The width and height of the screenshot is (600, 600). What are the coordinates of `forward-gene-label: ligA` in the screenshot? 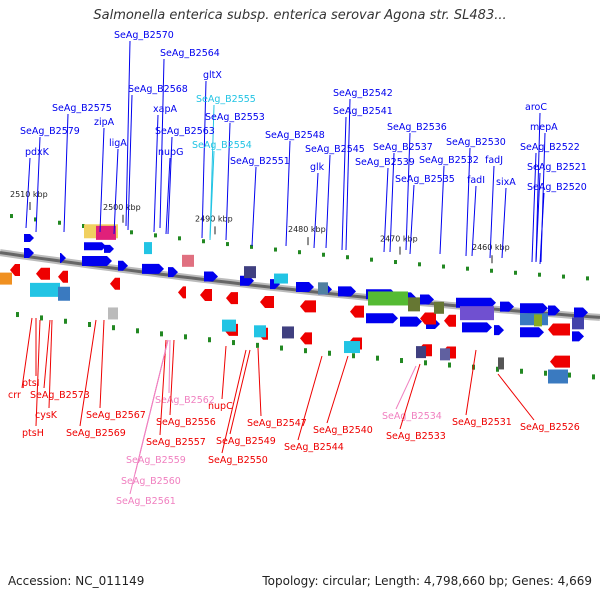 It's located at (118, 143).